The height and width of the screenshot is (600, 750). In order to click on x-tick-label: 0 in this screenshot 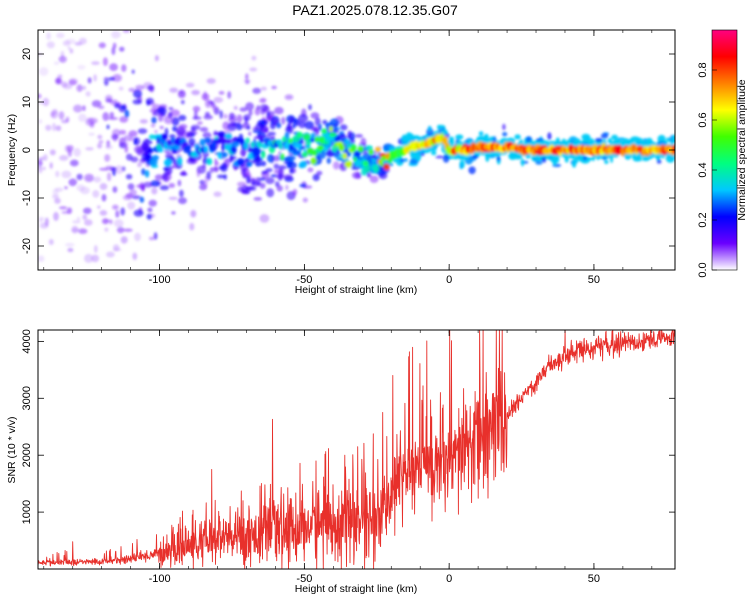, I will do `click(449, 280)`.